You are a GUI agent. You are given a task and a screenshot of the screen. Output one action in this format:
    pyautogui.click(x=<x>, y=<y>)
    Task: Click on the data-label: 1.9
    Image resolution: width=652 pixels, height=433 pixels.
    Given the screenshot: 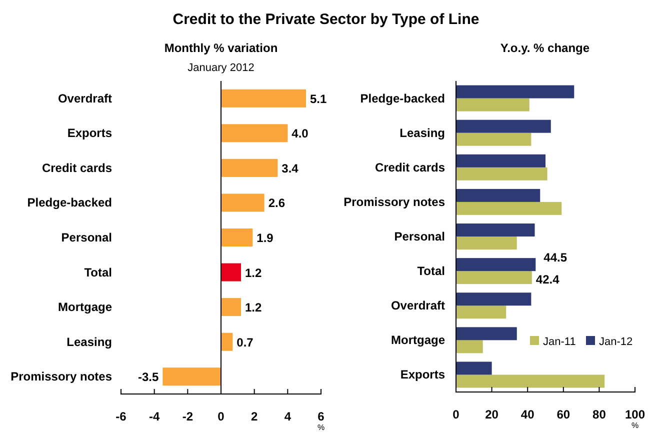 What is the action you would take?
    pyautogui.click(x=265, y=238)
    